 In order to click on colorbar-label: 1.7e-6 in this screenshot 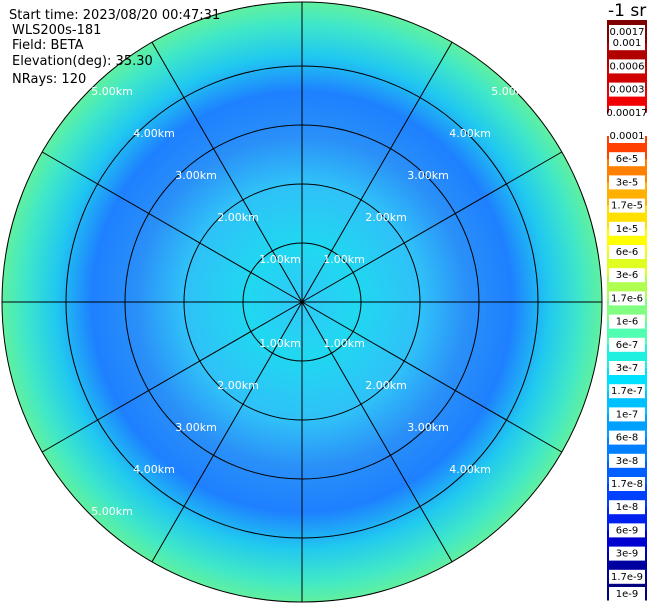, I will do `click(627, 298)`.